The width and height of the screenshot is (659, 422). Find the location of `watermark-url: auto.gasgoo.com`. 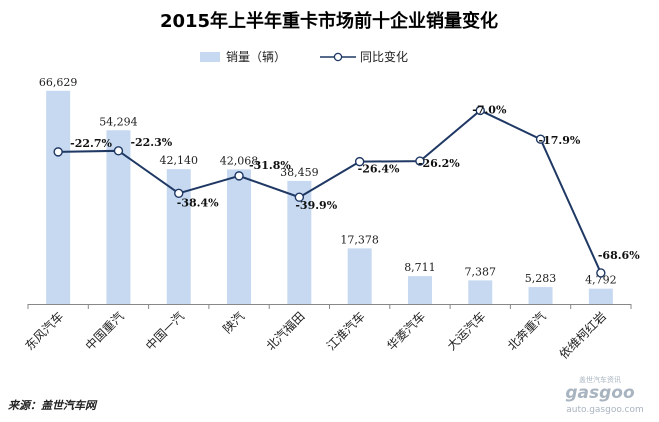

watermark-url: auto.gasgoo.com is located at coordinates (605, 410).